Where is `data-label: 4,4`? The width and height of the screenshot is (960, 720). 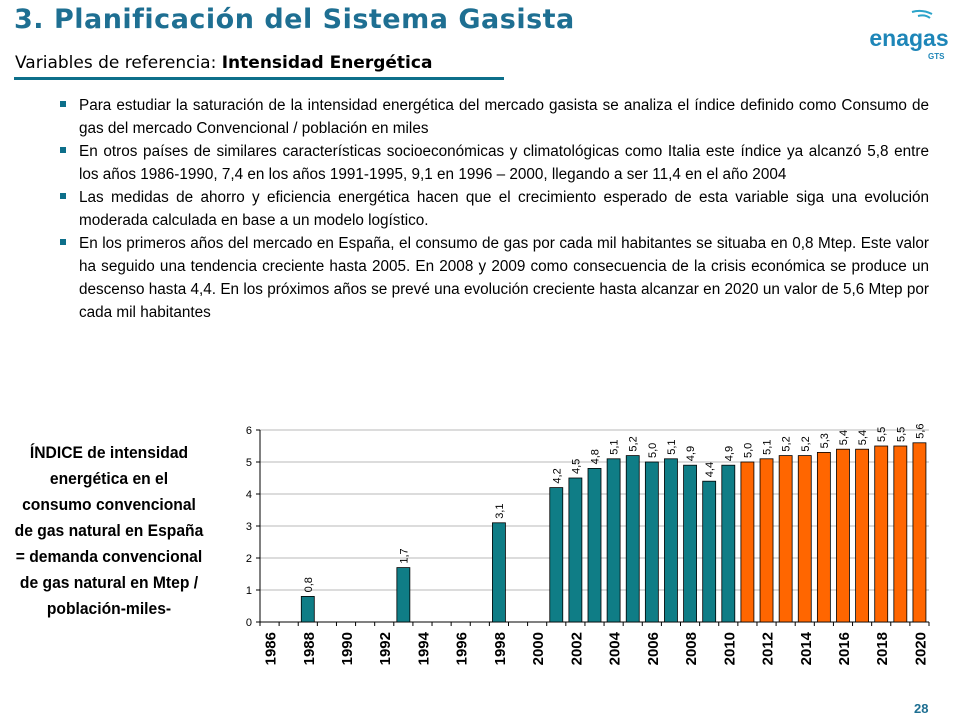 data-label: 4,4 is located at coordinates (710, 469).